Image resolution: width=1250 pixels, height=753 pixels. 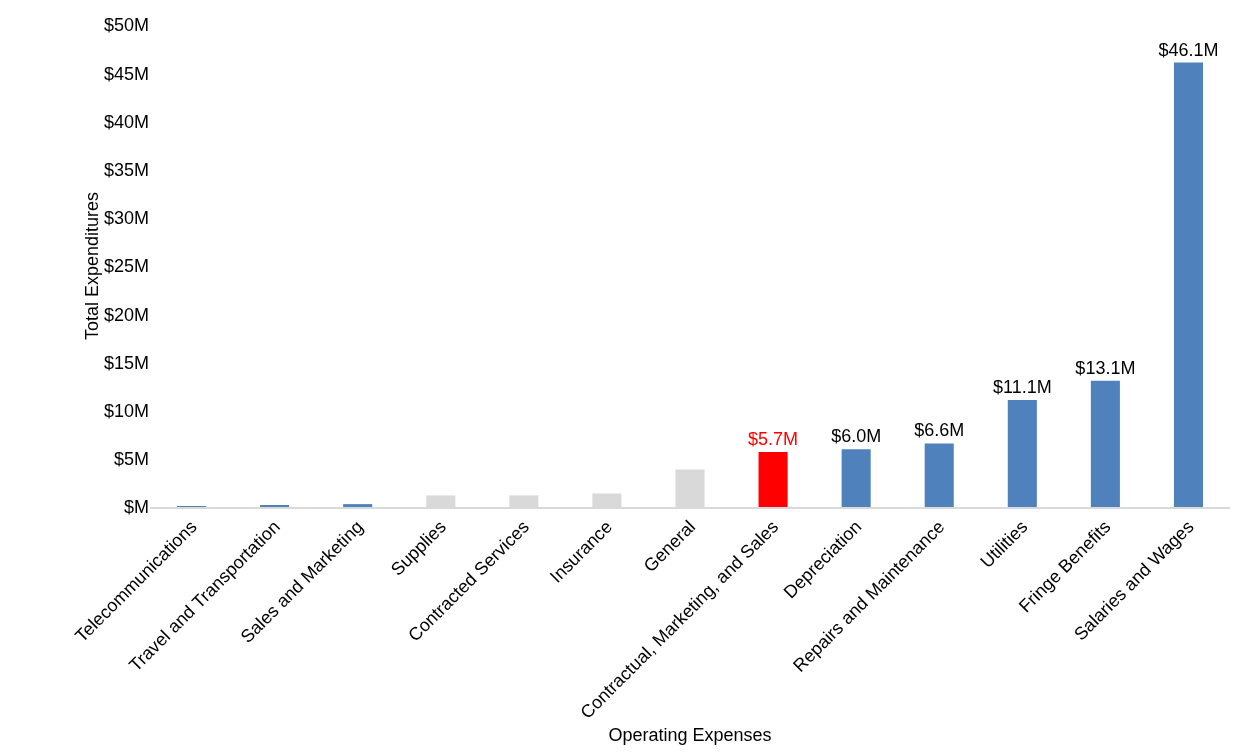 What do you see at coordinates (1105, 367) in the screenshot?
I see `data-label: $13.1M` at bounding box center [1105, 367].